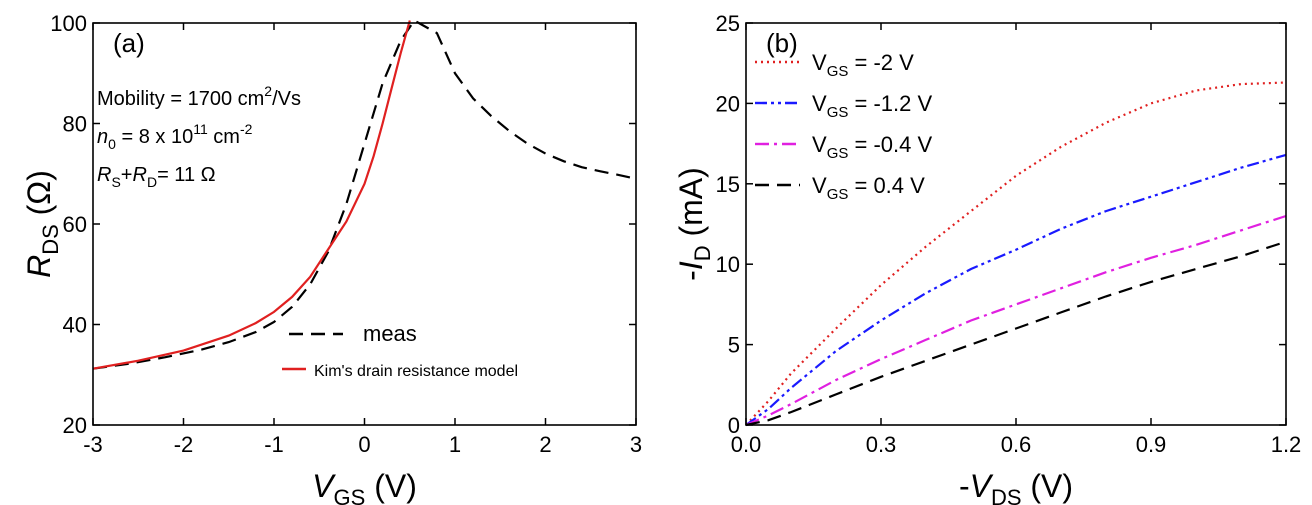 Image resolution: width=1312 pixels, height=505 pixels. Describe the element at coordinates (868, 188) in the screenshot. I see `legend-entry-label: VGS = 0.4 V` at that location.